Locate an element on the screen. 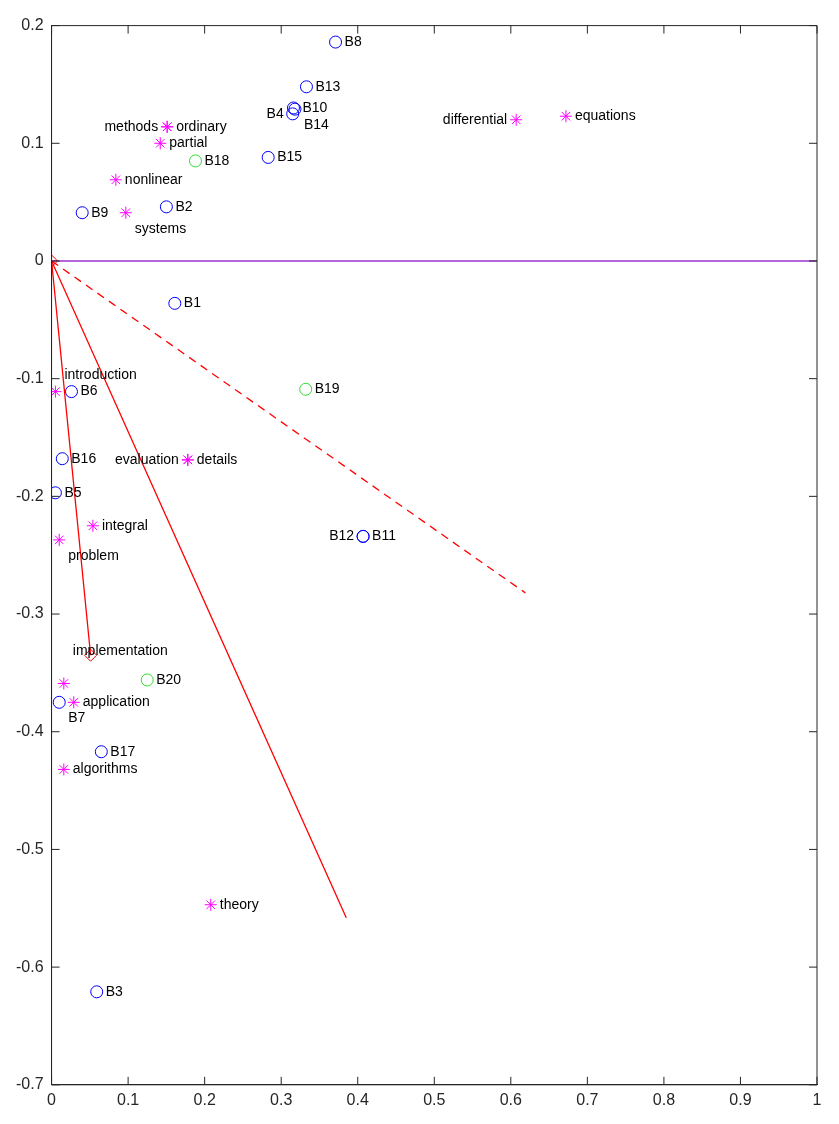 The height and width of the screenshot is (1124, 839). x-tick-label: 0.3 is located at coordinates (281, 1099).